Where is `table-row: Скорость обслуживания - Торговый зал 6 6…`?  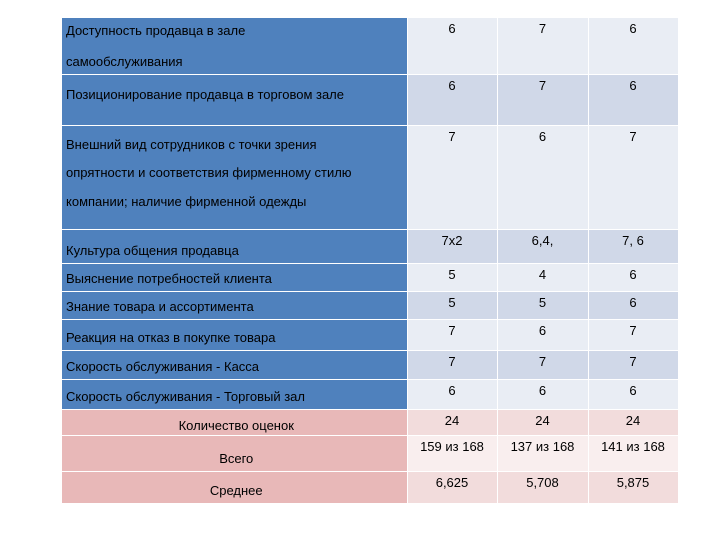 table-row: Скорость обслуживания - Торговый зал 6 6… is located at coordinates (370, 394).